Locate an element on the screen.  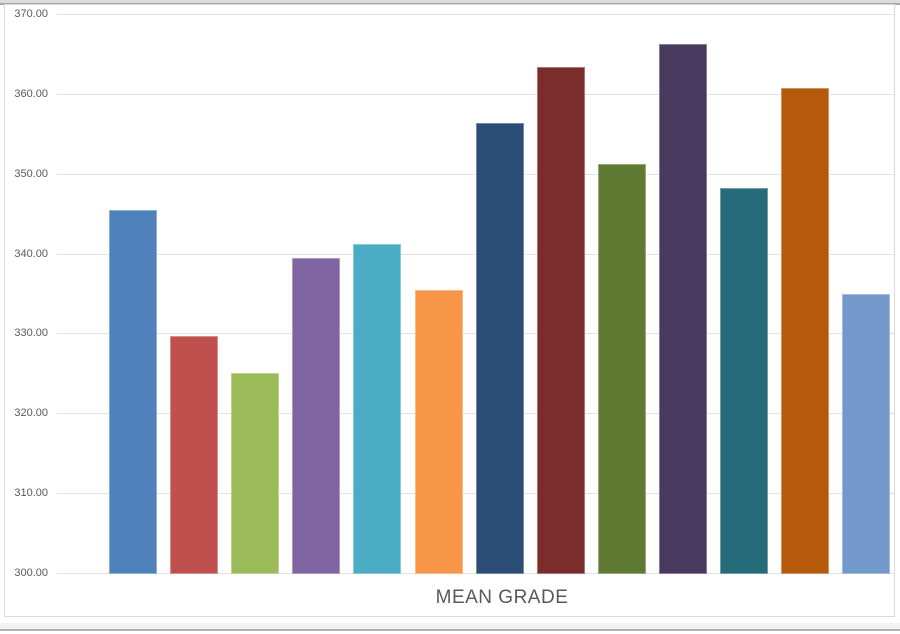
y-tick-label: 310.00 is located at coordinates (31, 493).